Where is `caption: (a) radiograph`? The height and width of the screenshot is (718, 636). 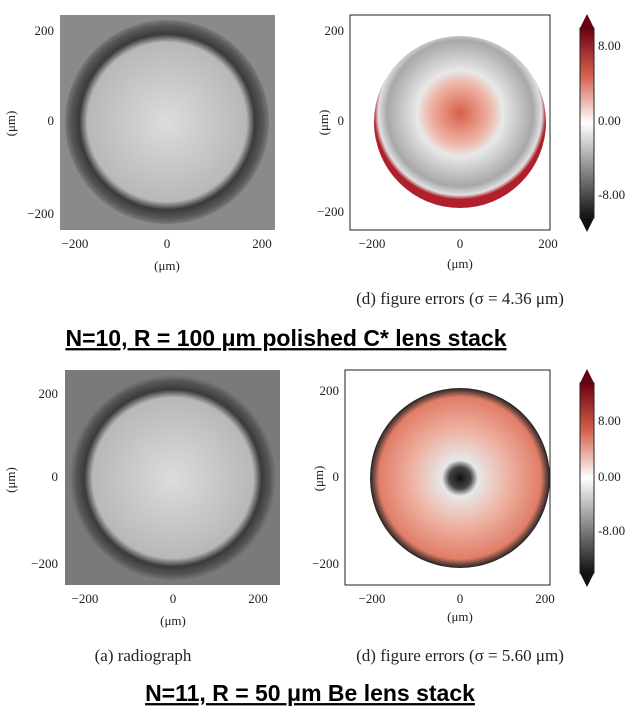 caption: (a) radiograph is located at coordinates (143, 655).